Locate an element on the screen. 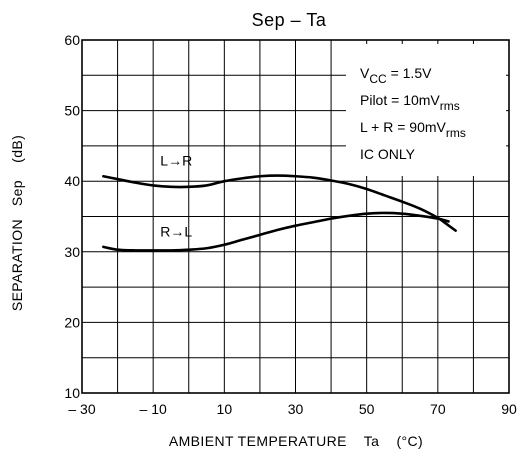 This screenshot has height=453, width=521. series-line-r-to-l is located at coordinates (276, 231).